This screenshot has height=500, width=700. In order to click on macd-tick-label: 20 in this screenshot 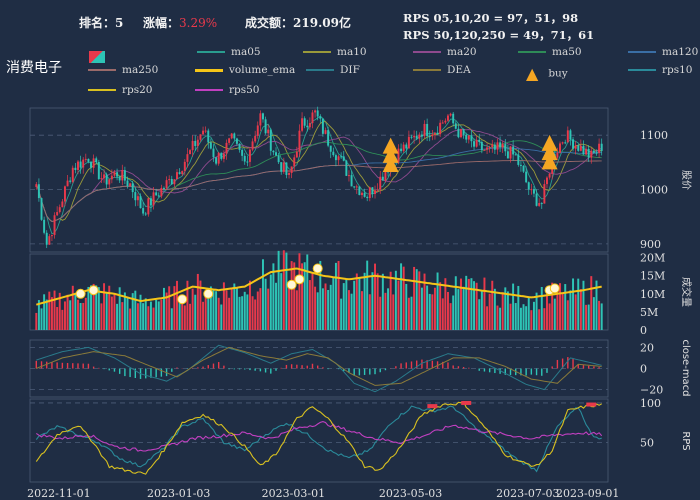, I will do `click(647, 347)`.